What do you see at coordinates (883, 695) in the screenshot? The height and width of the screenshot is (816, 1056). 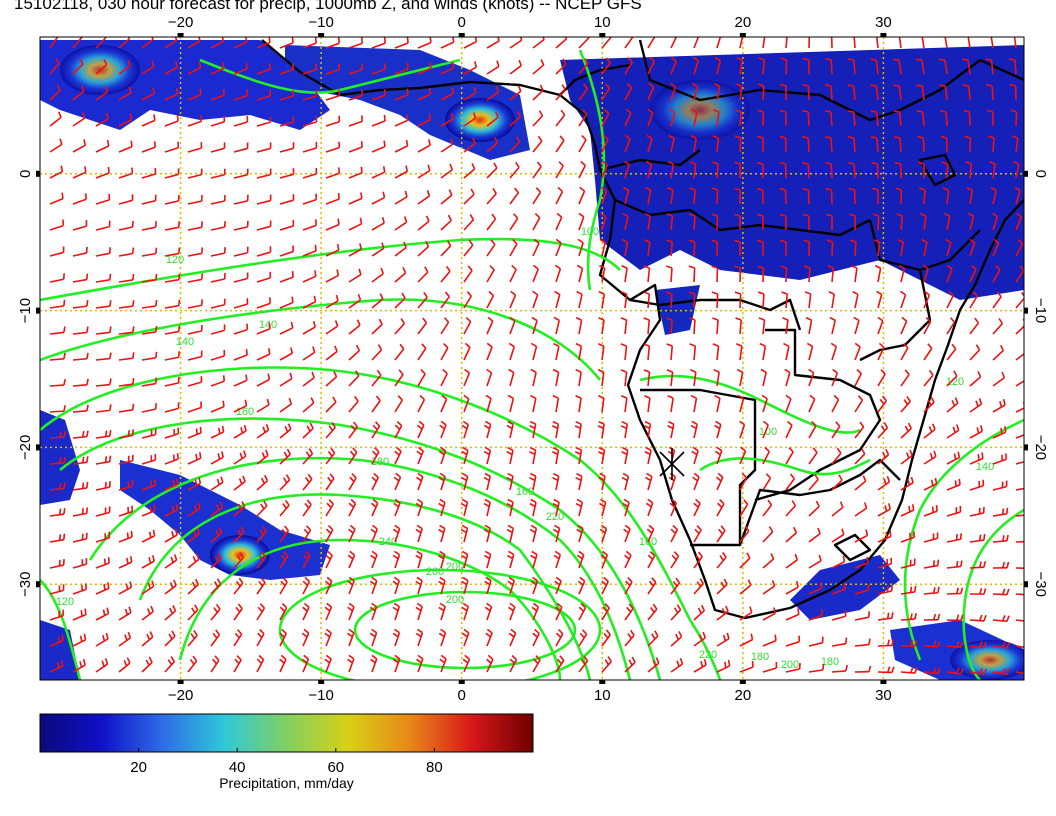 I see `lon-tick-label-bottom: 30` at bounding box center [883, 695].